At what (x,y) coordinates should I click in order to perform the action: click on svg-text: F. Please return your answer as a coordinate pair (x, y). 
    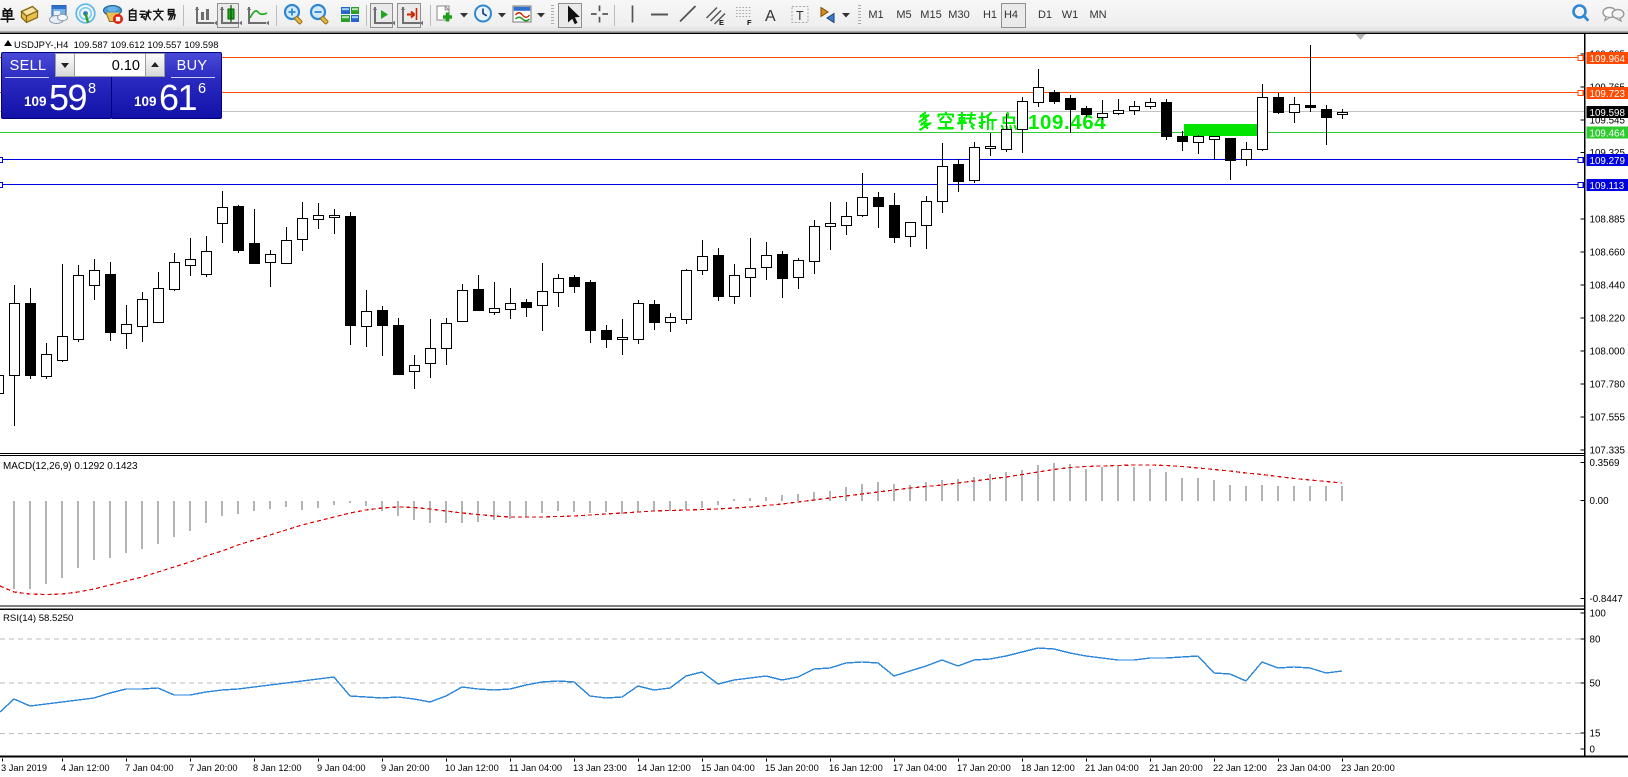
    Looking at the image, I should click on (749, 22).